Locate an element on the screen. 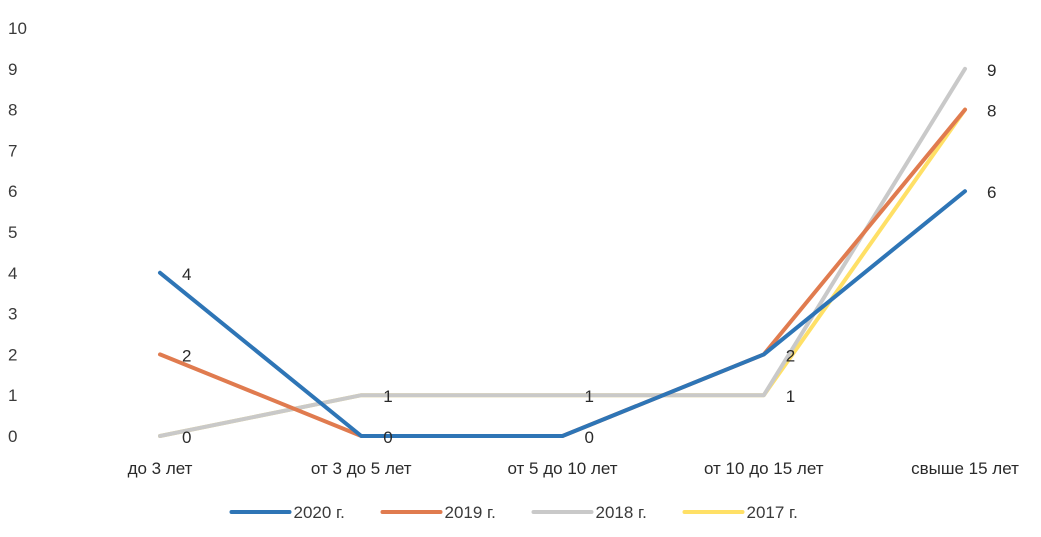 The height and width of the screenshot is (537, 1041). legend-label-0: 2020 г. is located at coordinates (319, 512).